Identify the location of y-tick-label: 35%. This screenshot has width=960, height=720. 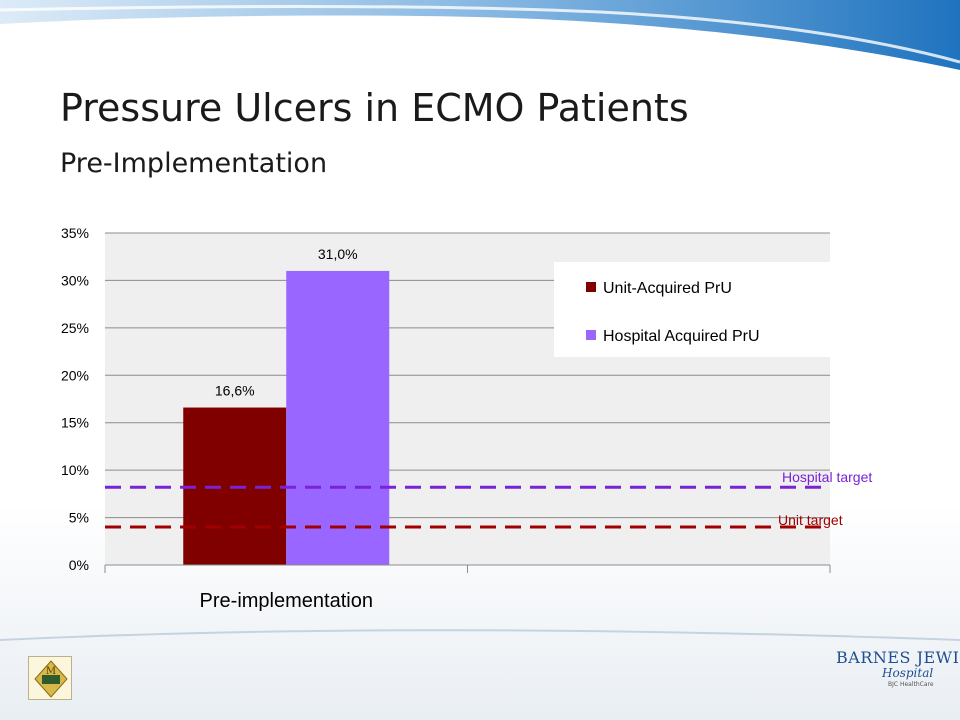
(75, 233).